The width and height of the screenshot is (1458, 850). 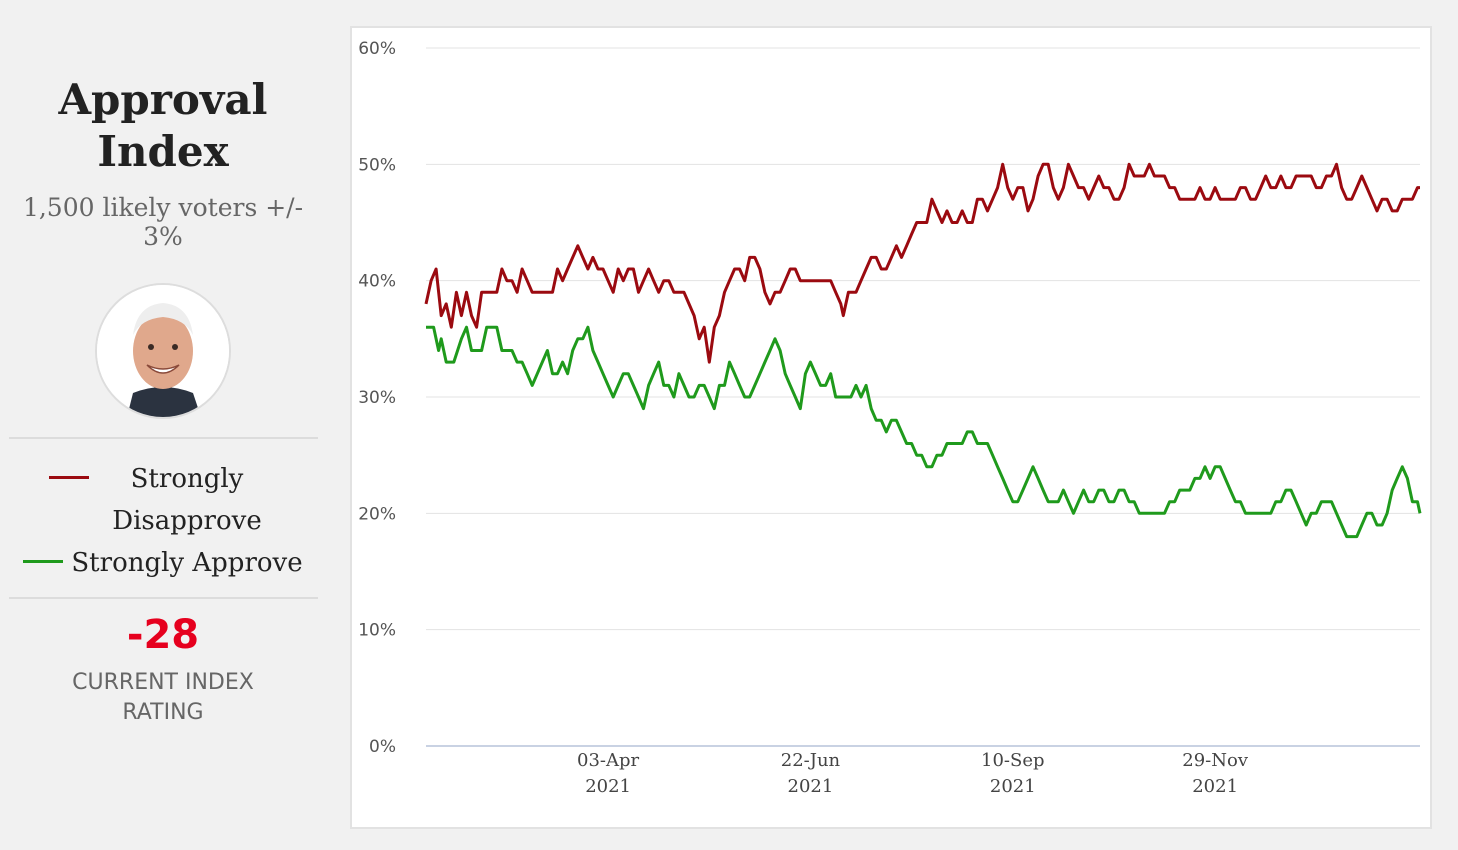 What do you see at coordinates (163, 598) in the screenshot?
I see `divider-bottom` at bounding box center [163, 598].